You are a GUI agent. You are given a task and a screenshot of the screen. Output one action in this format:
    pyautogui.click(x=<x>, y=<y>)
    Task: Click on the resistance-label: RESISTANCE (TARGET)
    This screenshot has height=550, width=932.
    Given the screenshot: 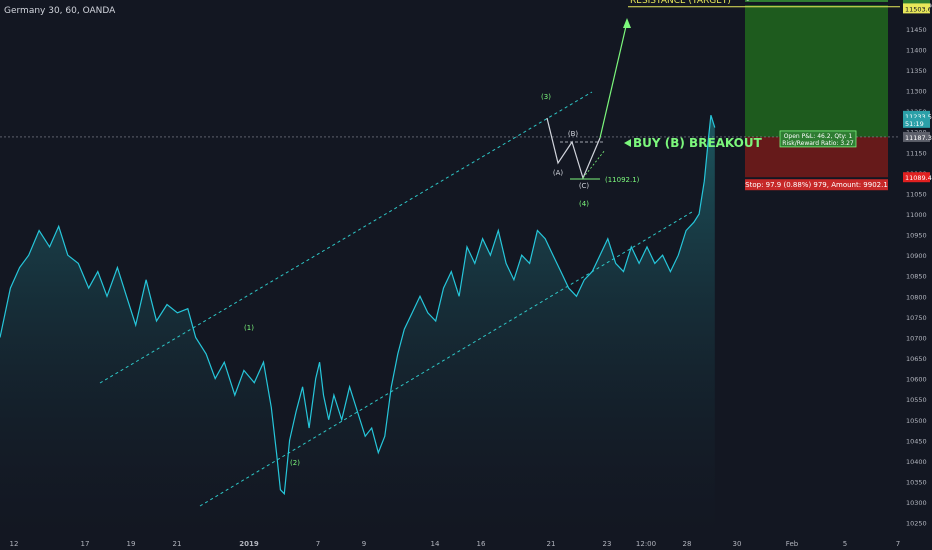 What is the action you would take?
    pyautogui.click(x=680, y=3)
    